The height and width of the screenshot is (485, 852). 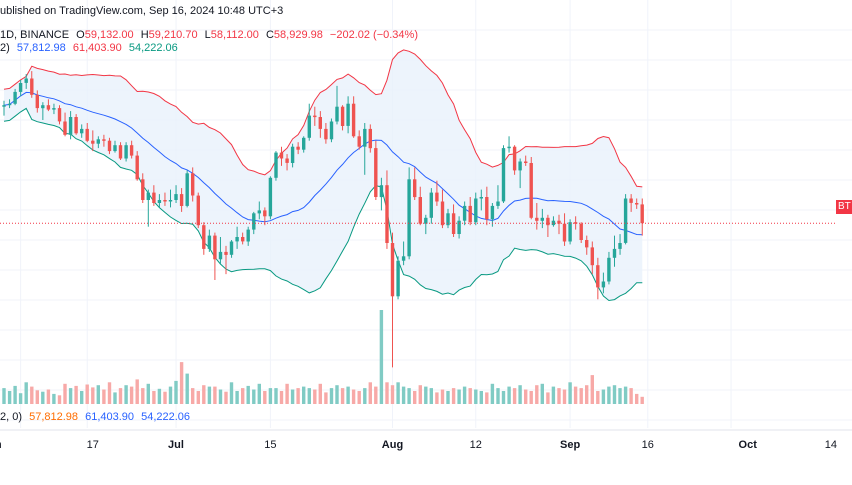 What do you see at coordinates (844, 207) in the screenshot?
I see `last-price-badge: BT` at bounding box center [844, 207].